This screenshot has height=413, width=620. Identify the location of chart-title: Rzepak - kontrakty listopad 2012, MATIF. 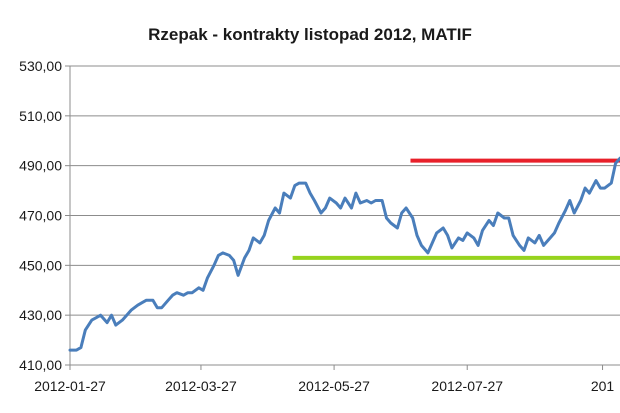
(310, 34).